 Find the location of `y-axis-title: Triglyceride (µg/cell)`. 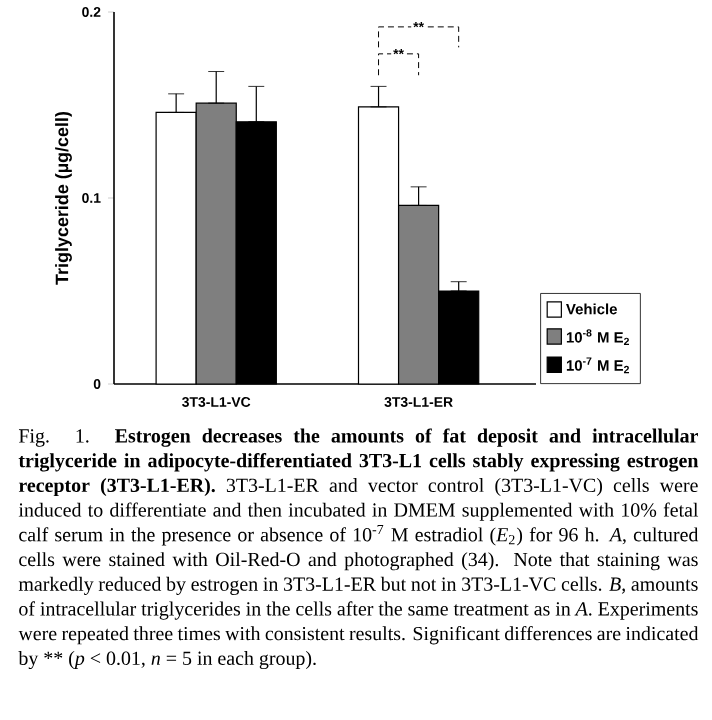

y-axis-title: Triglyceride (µg/cell) is located at coordinates (63, 198).